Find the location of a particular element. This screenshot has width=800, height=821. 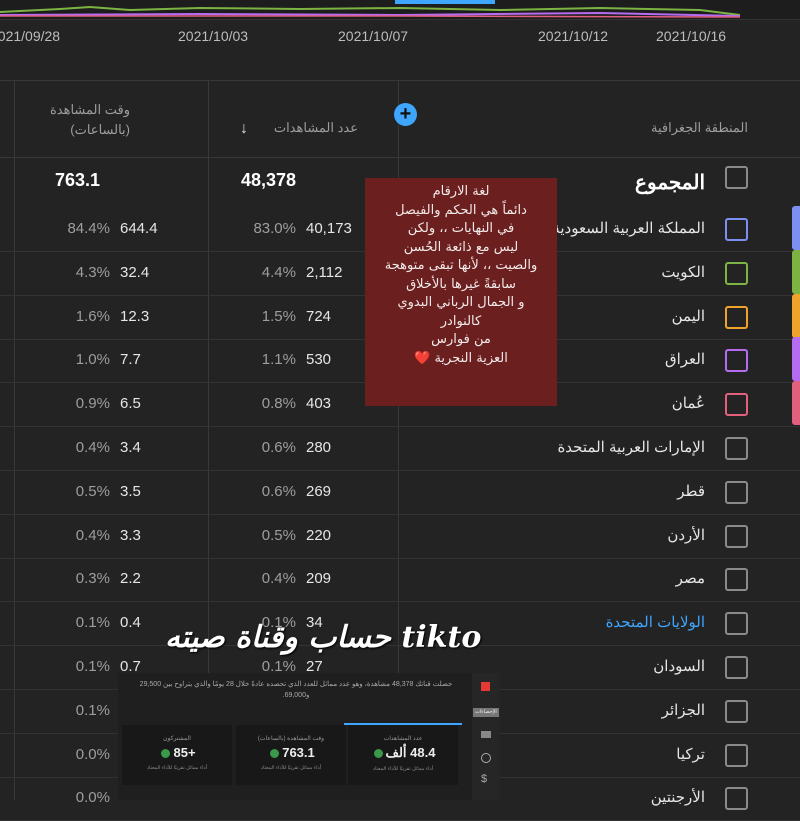

views-value: 530 is located at coordinates (319, 360).